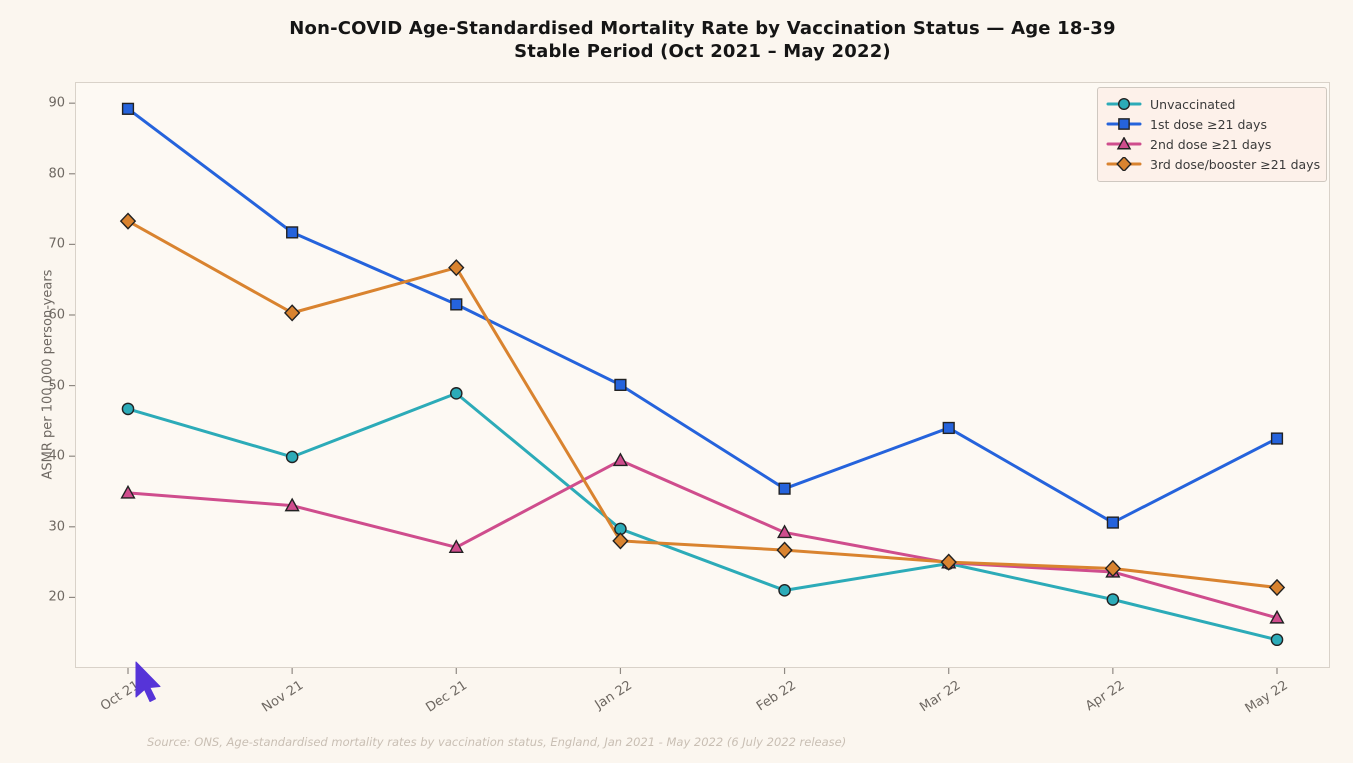 The width and height of the screenshot is (1353, 763). What do you see at coordinates (1235, 164) in the screenshot?
I see `legend-label: 3rd dose/booster ≥21 days` at bounding box center [1235, 164].